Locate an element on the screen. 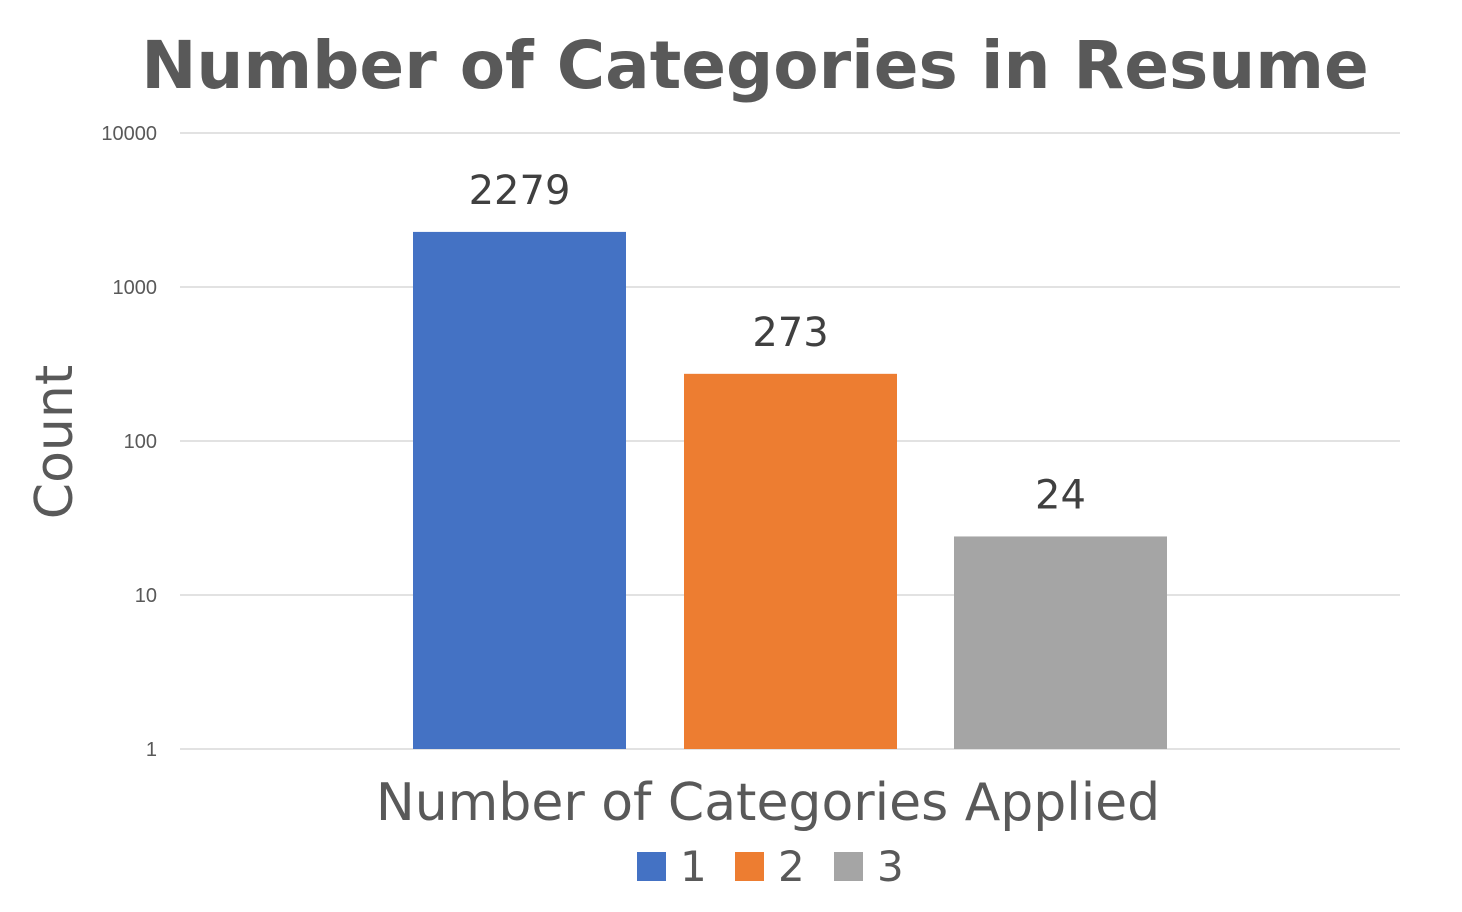  legend-label: 2 is located at coordinates (791, 866).